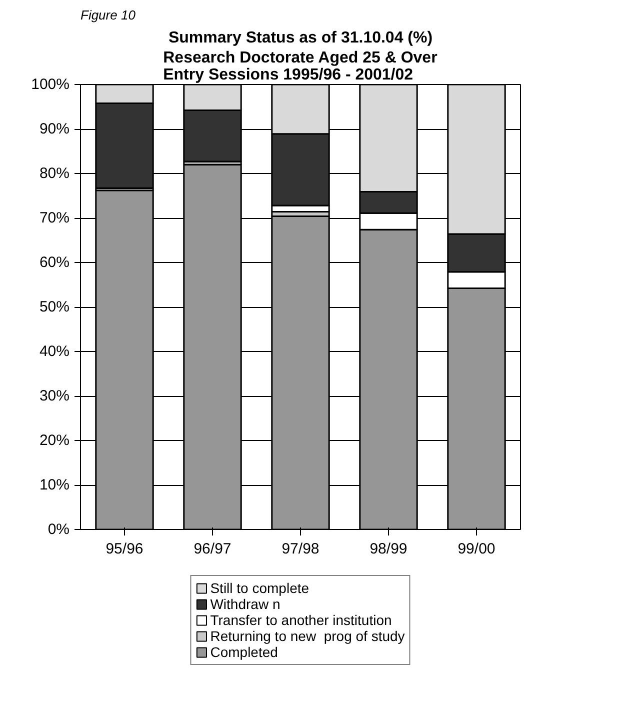  What do you see at coordinates (389, 549) in the screenshot?
I see `x-tick-label: 98/99` at bounding box center [389, 549].